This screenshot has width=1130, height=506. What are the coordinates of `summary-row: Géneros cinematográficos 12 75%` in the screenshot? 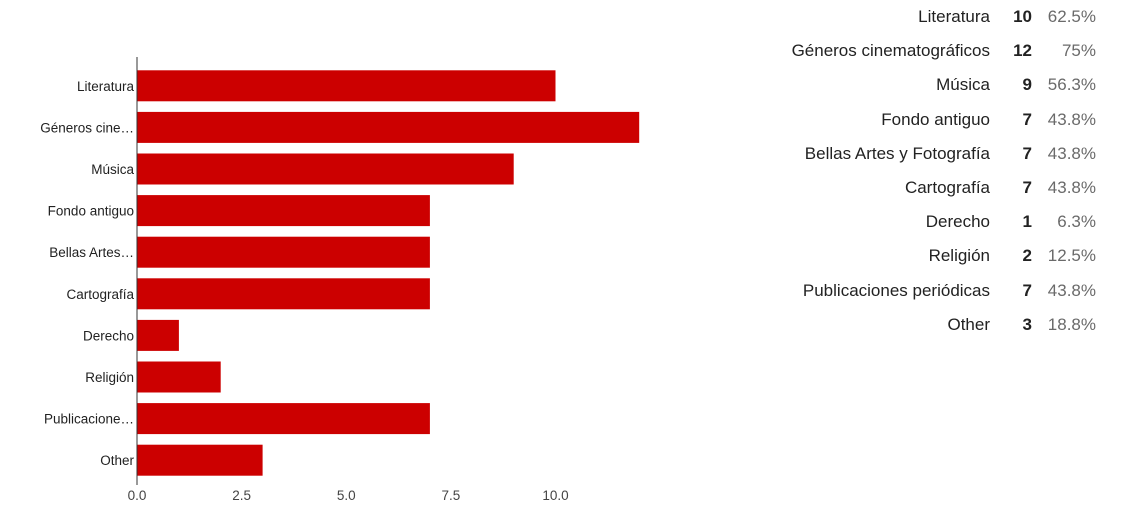 It's located at (898, 51).